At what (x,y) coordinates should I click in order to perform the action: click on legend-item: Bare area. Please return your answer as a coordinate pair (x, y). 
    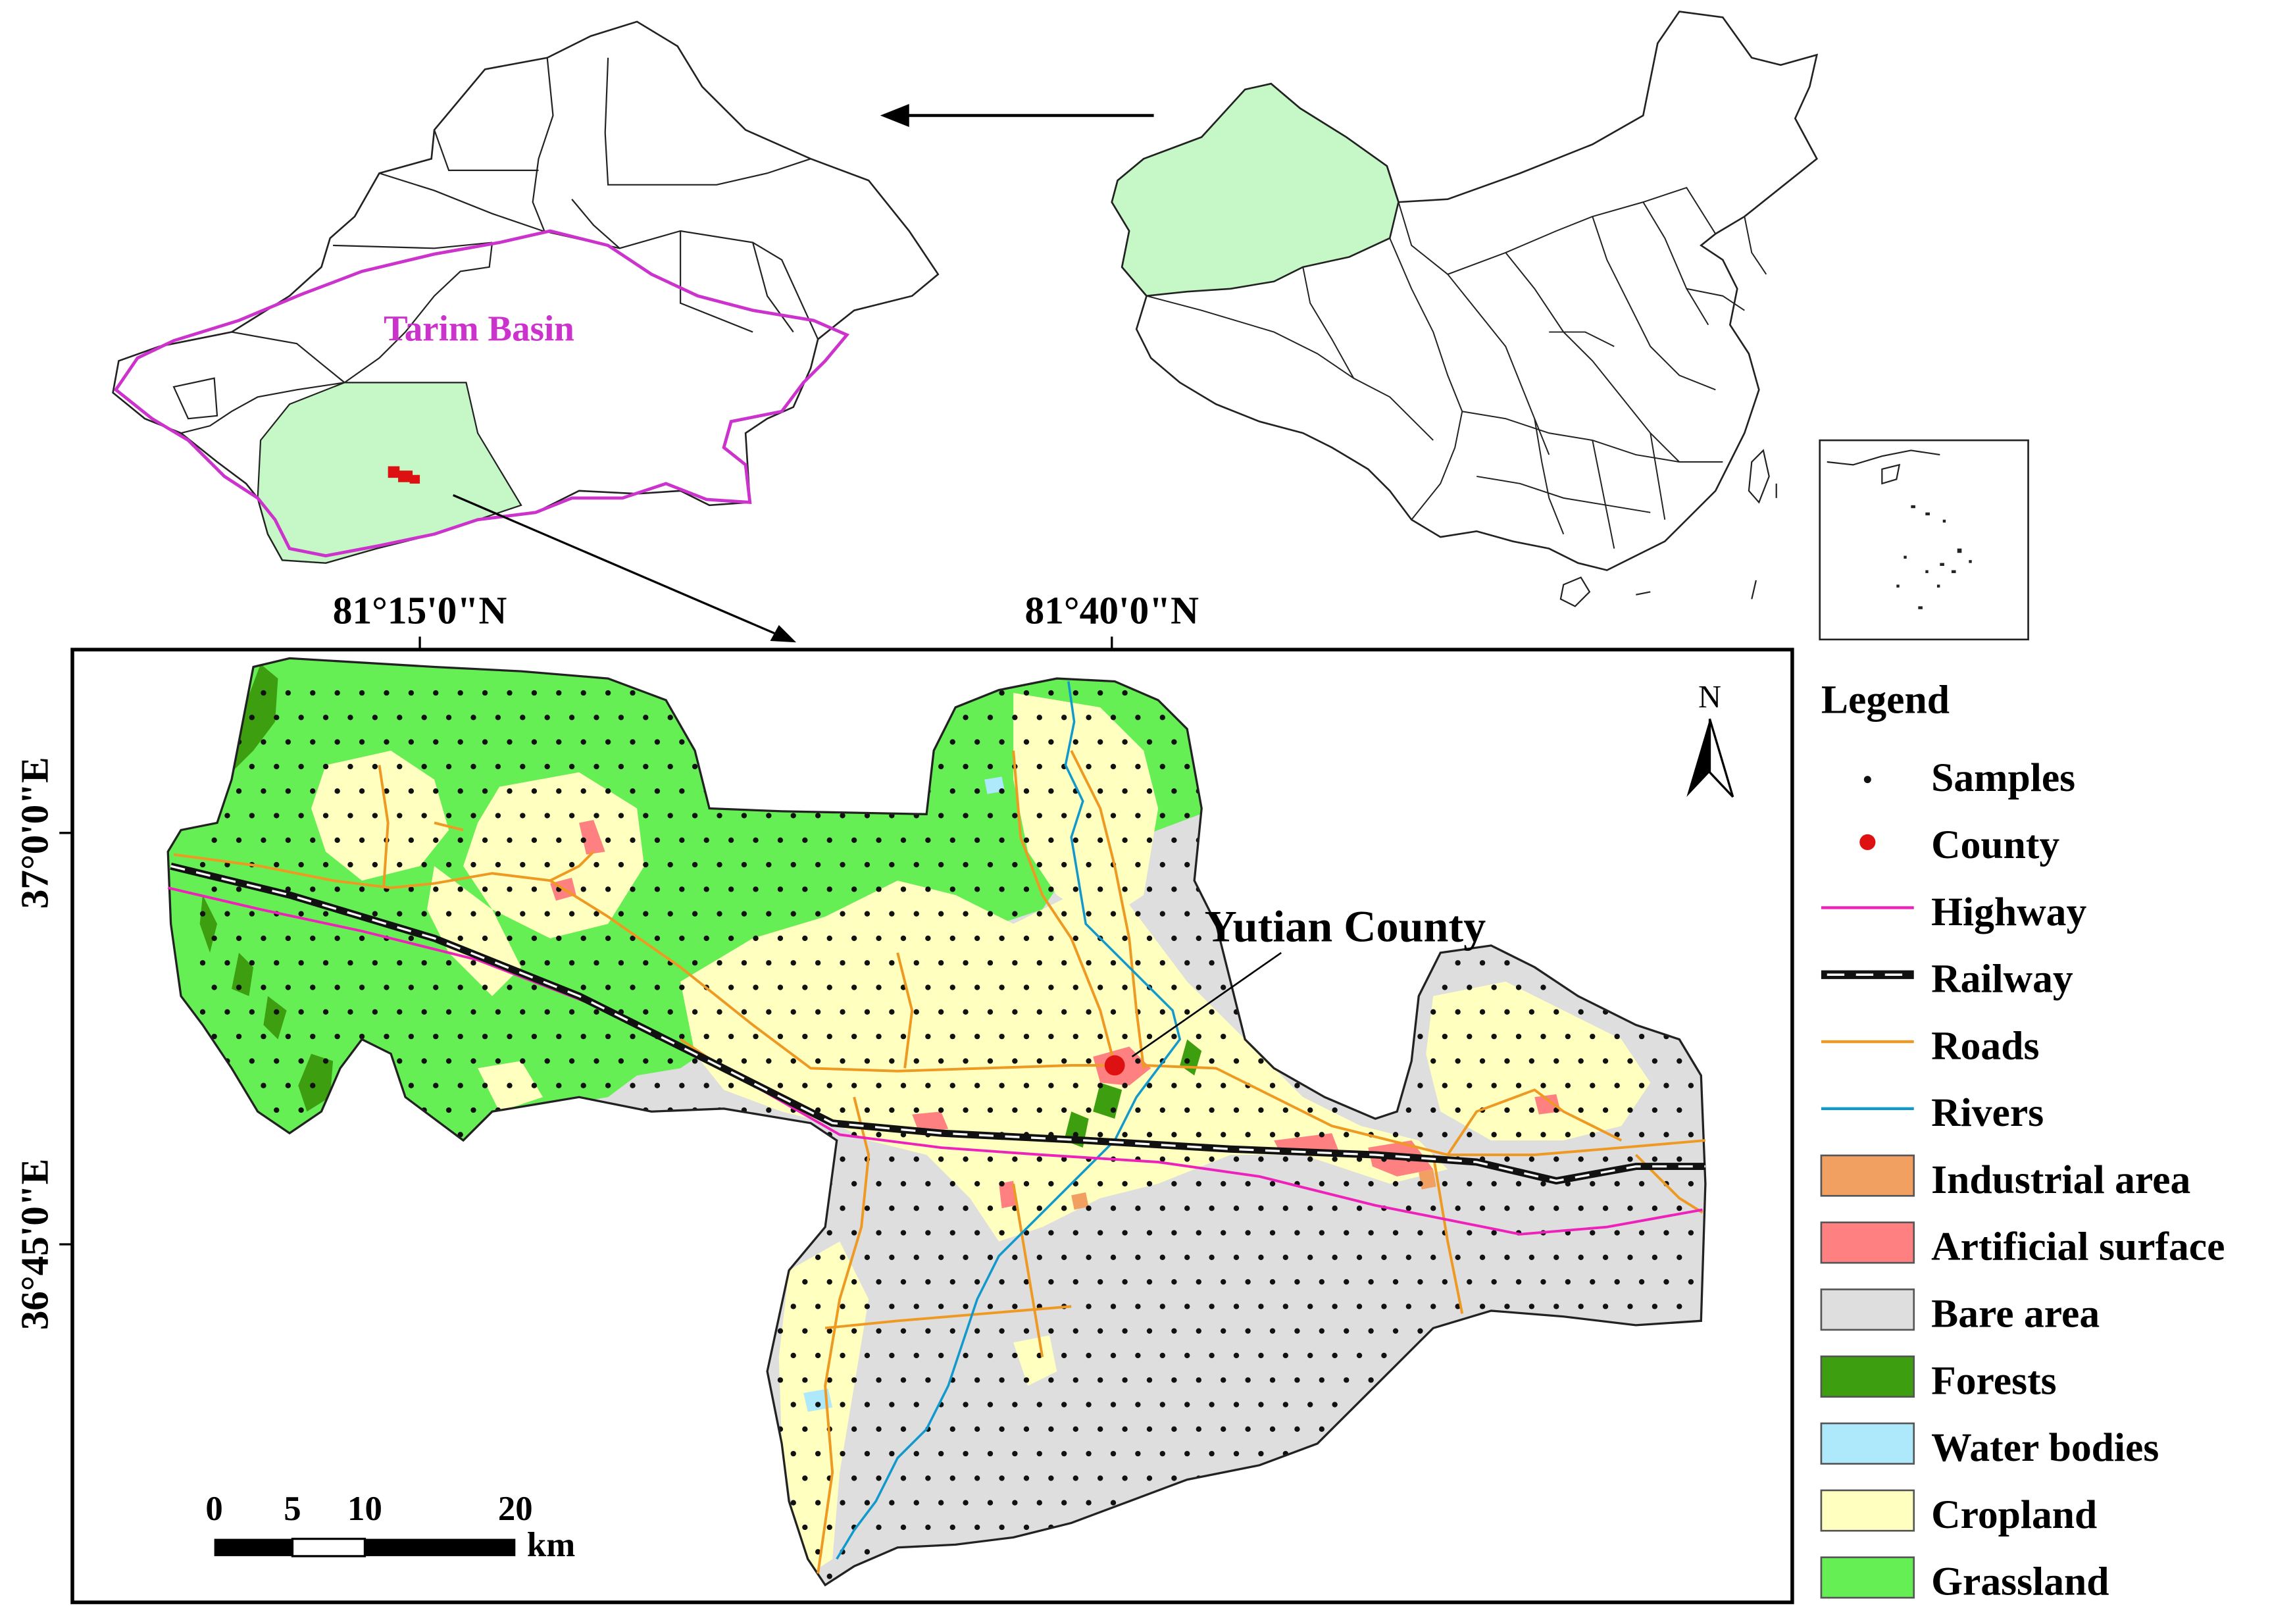
    Looking at the image, I should click on (1960, 1312).